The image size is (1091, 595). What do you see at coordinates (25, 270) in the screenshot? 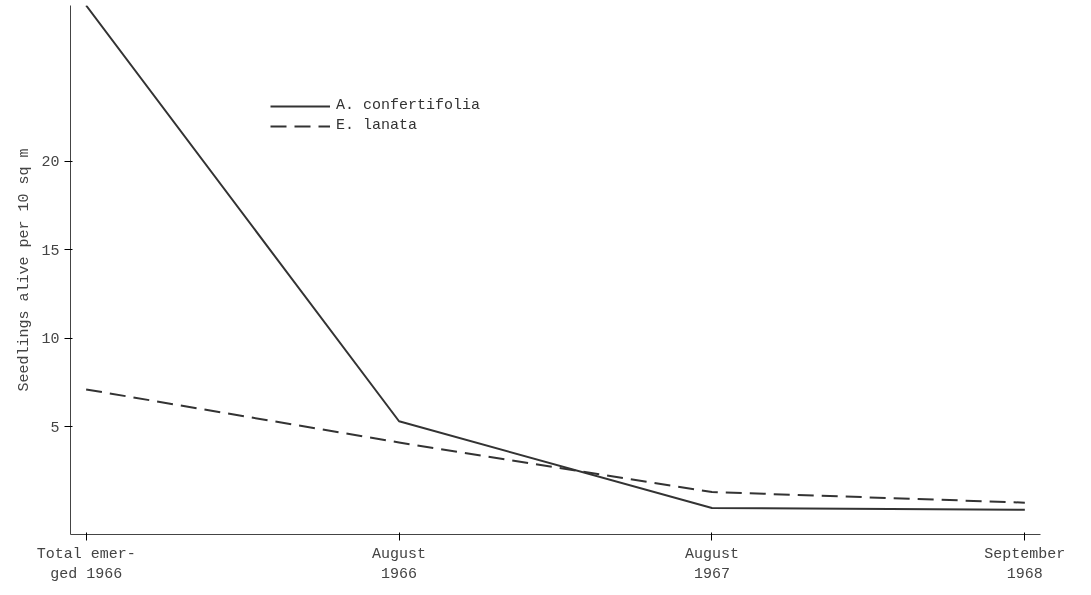
I see `y-axis-title: Seedlings alive per 10 sq m` at bounding box center [25, 270].